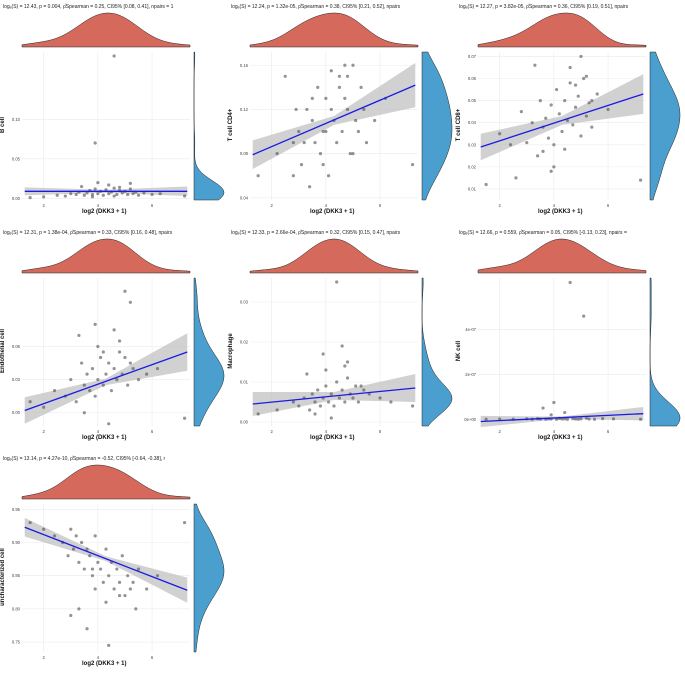  What do you see at coordinates (244, 342) in the screenshot?
I see `y-tick-label: 0.02` at bounding box center [244, 342].